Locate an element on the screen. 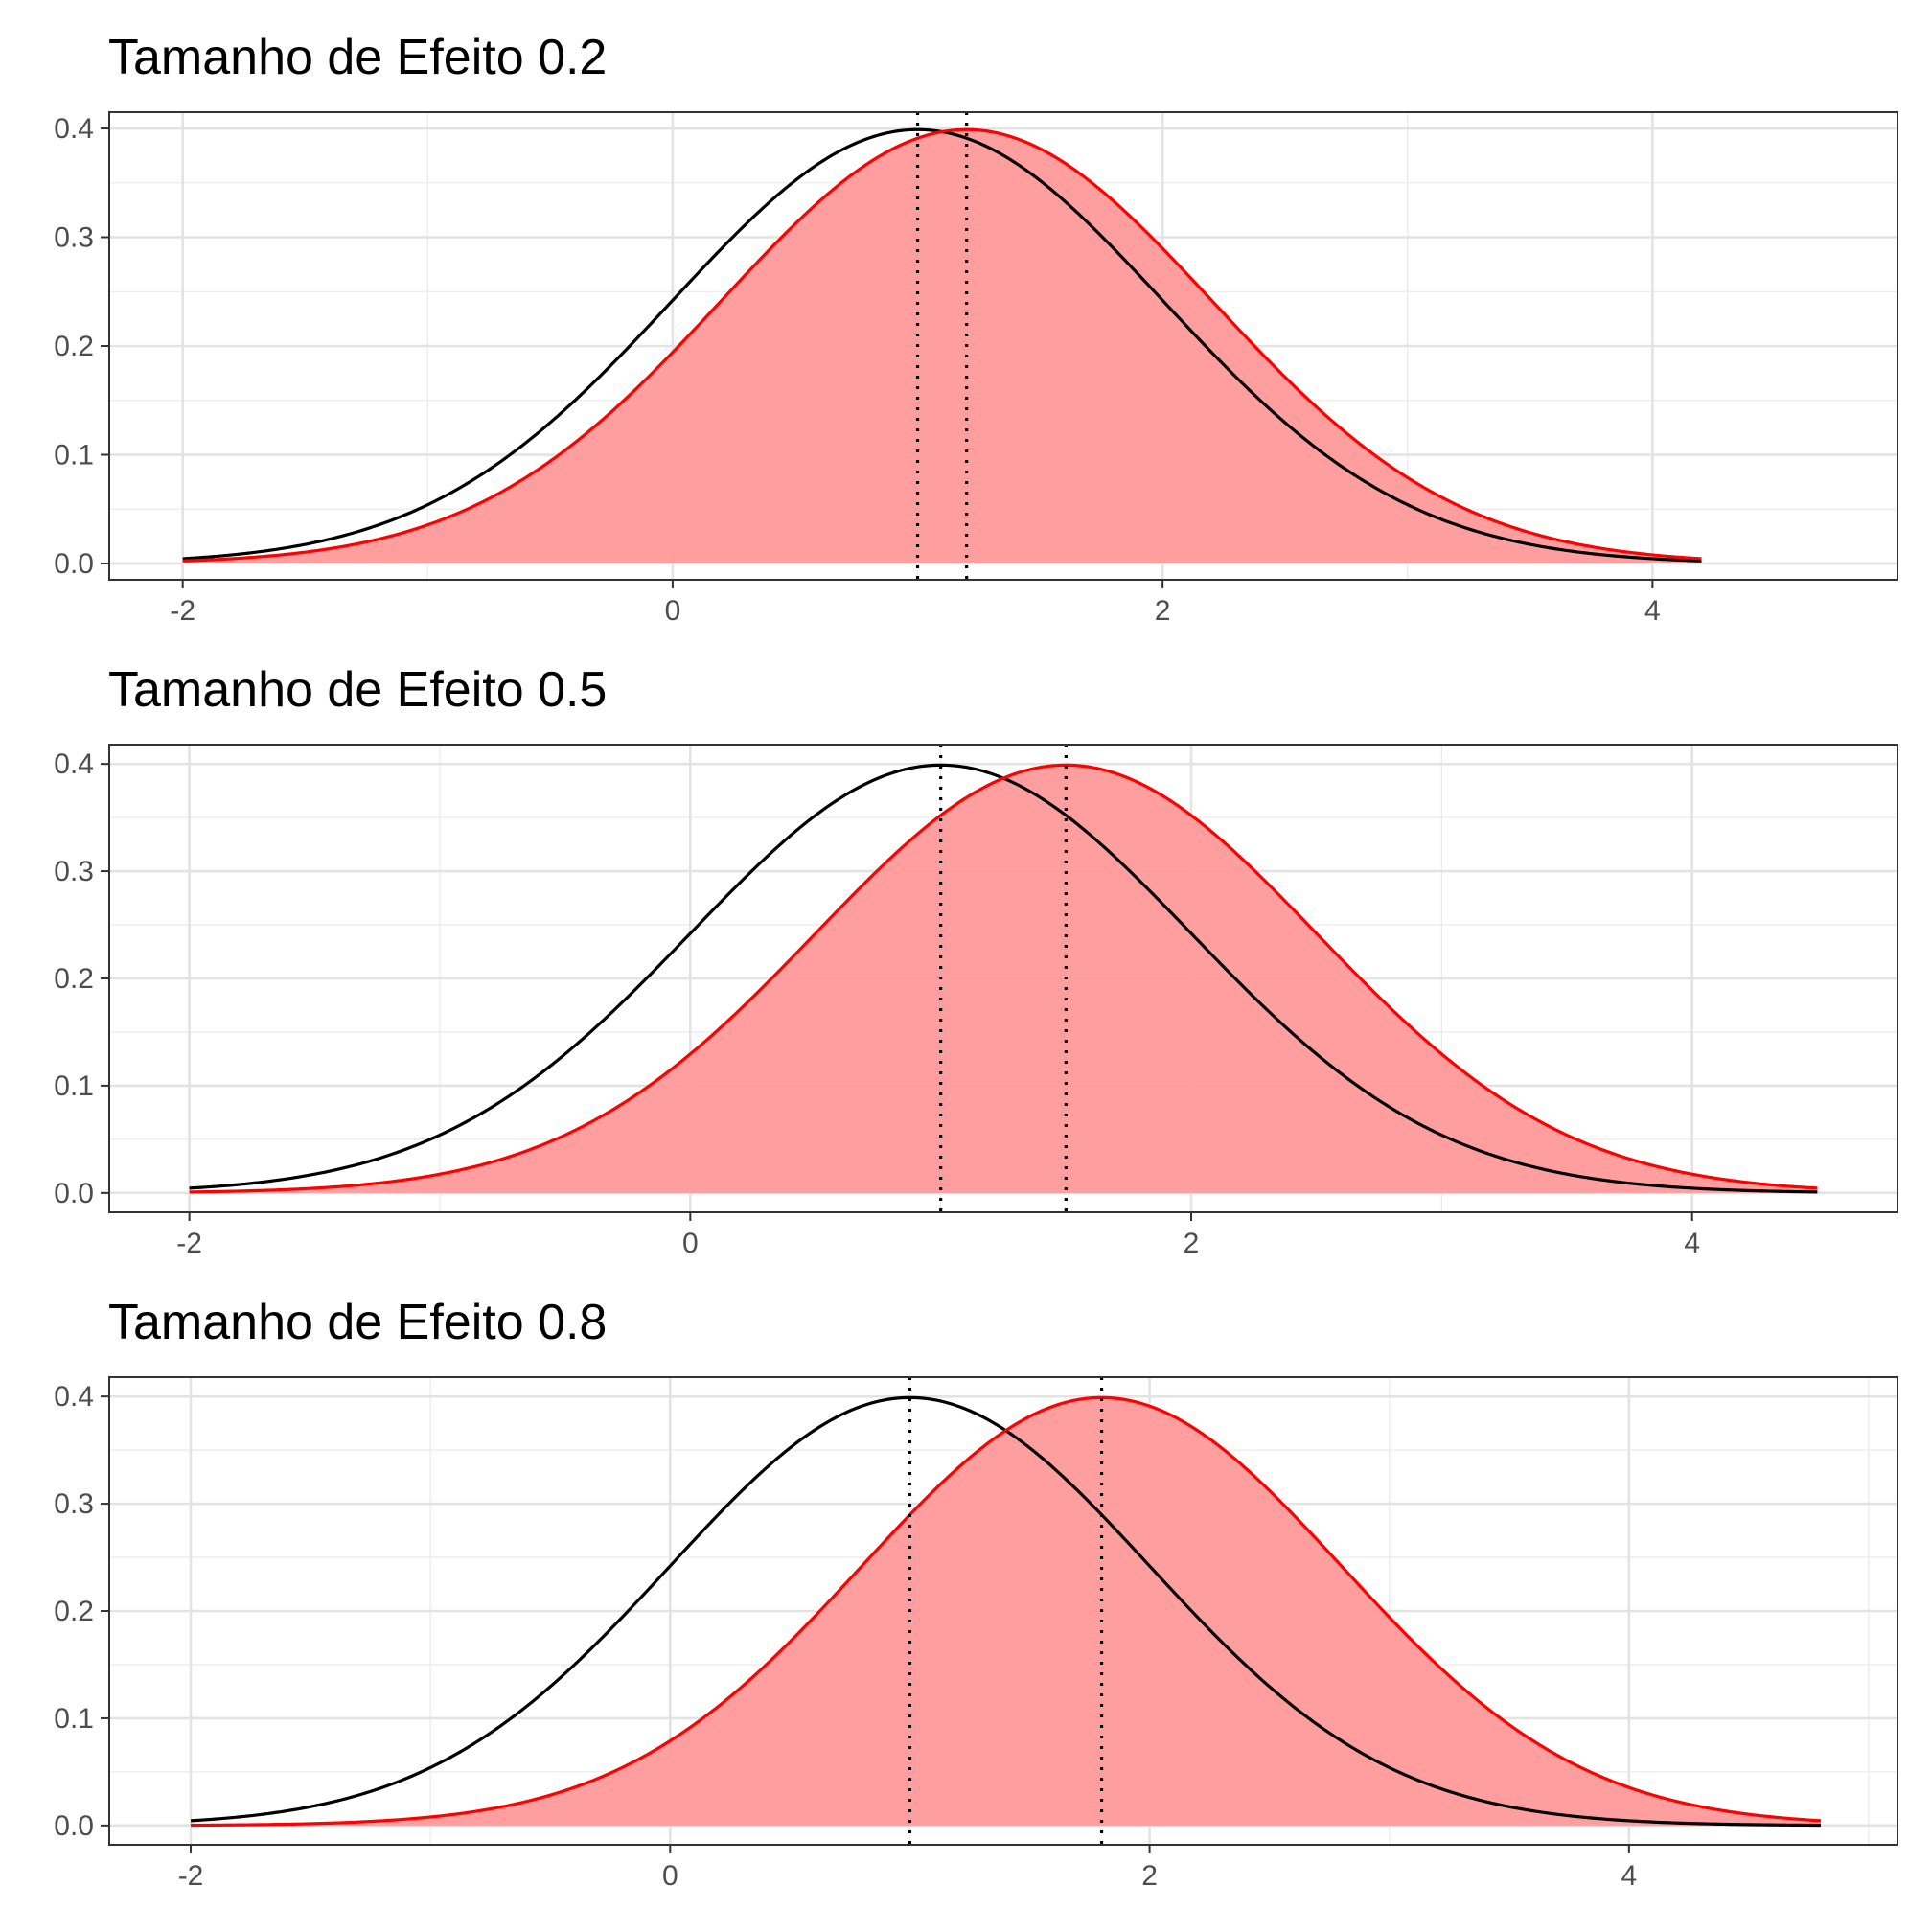  chart-title: Tamanho de Efeito 0.2 is located at coordinates (358, 57).